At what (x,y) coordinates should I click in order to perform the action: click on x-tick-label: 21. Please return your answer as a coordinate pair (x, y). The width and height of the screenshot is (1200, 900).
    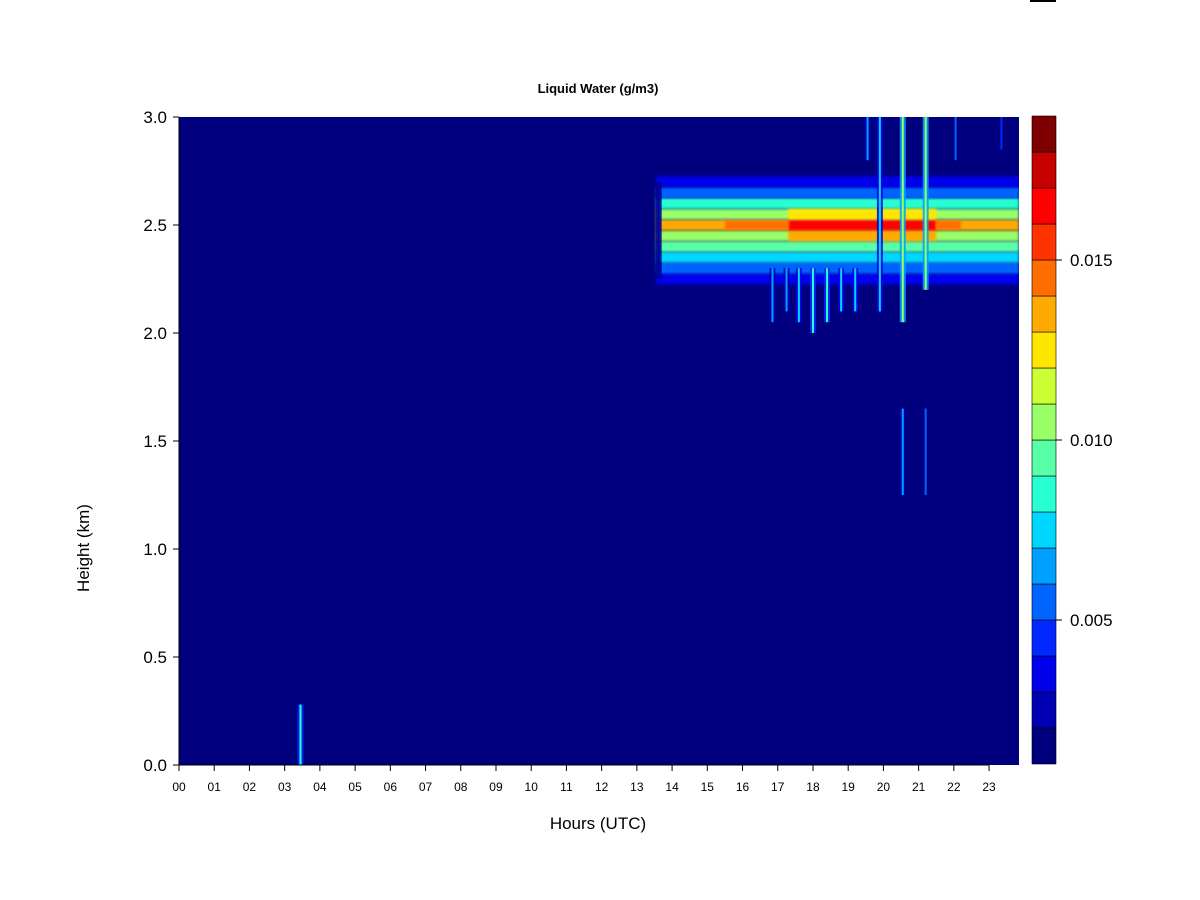
    Looking at the image, I should click on (919, 787).